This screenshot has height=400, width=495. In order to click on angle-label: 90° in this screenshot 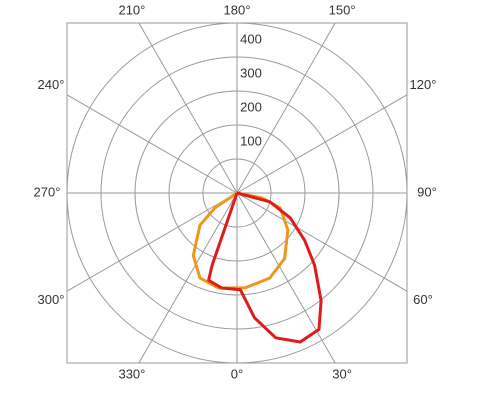, I will do `click(427, 191)`.